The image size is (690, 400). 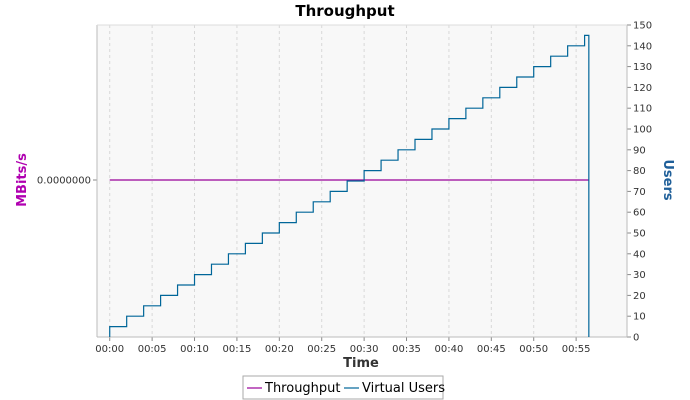 What do you see at coordinates (639, 171) in the screenshot?
I see `right-tick-label: 80` at bounding box center [639, 171].